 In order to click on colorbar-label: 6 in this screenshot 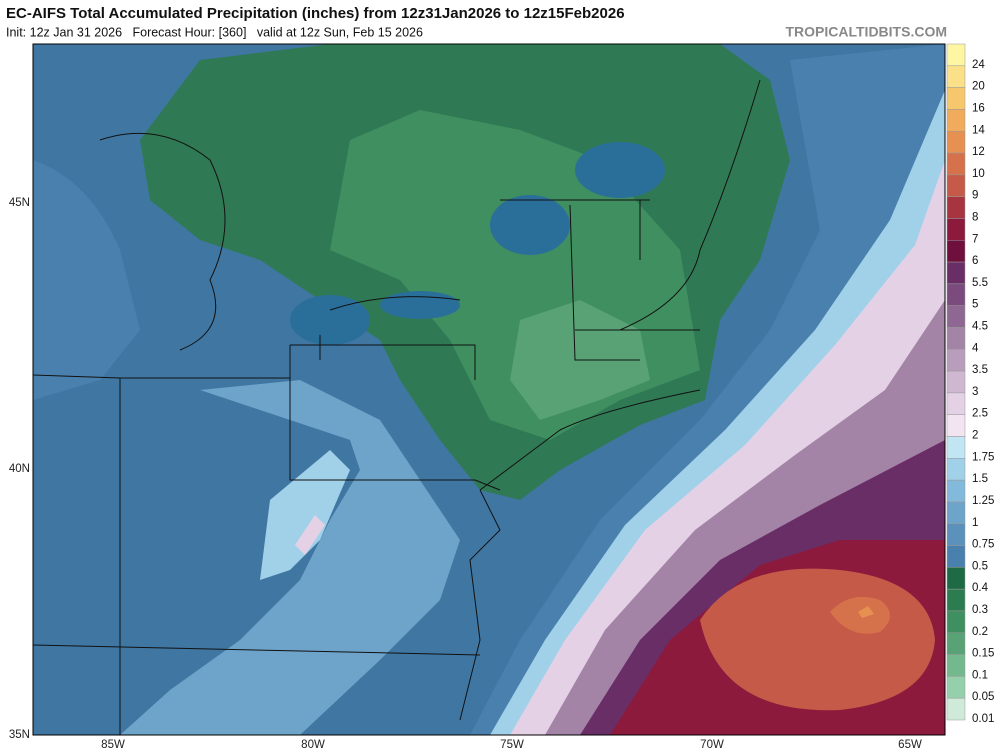, I will do `click(975, 261)`.